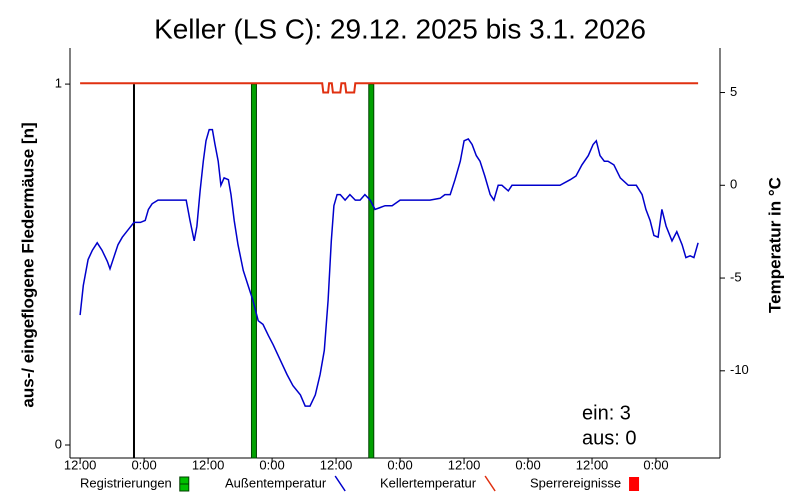 The width and height of the screenshot is (800, 500). Describe the element at coordinates (276, 482) in the screenshot. I see `legend-label: Außentemperatur` at that location.